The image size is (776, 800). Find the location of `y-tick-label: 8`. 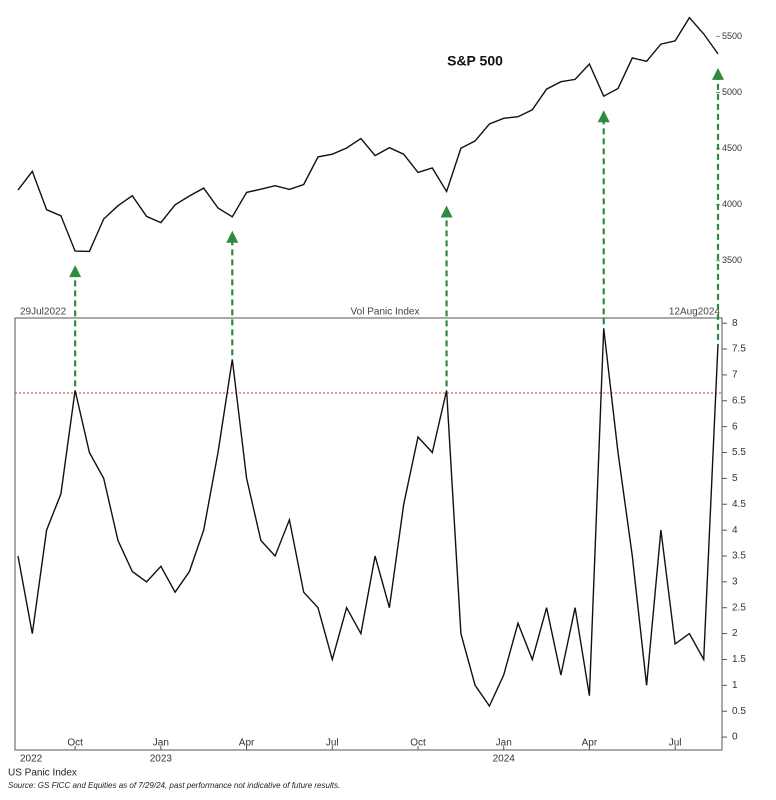

y-tick-label: 8 is located at coordinates (735, 323).